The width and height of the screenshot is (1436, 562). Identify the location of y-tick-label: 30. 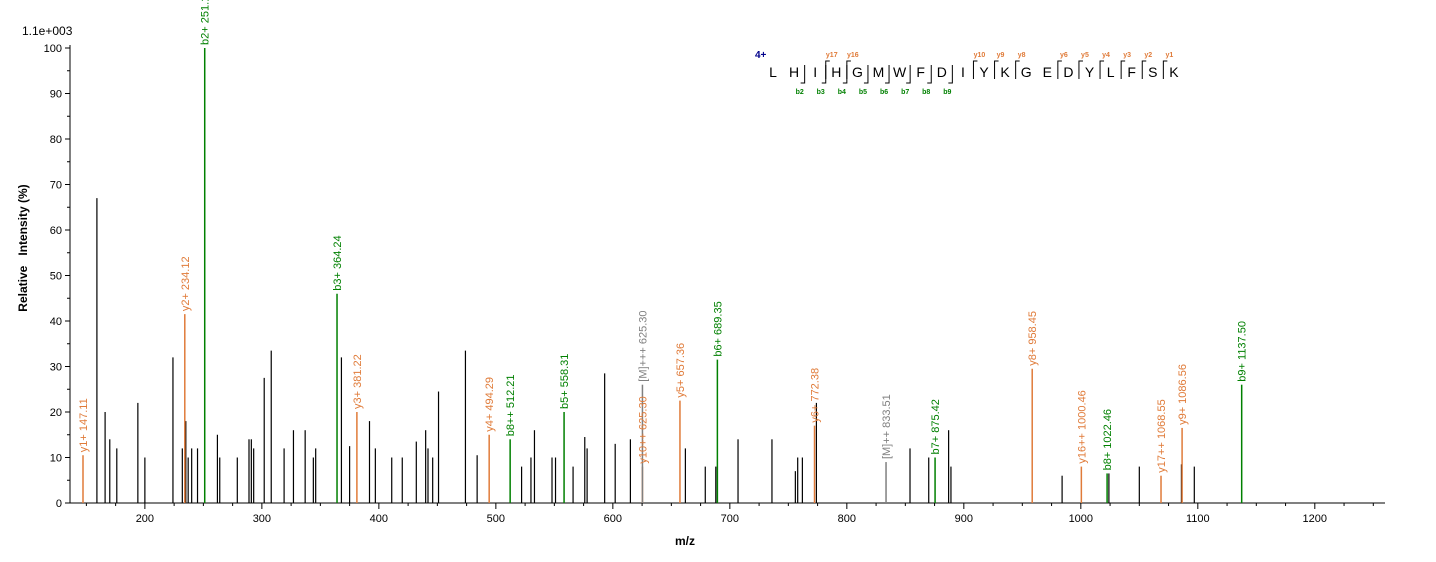
(56, 368).